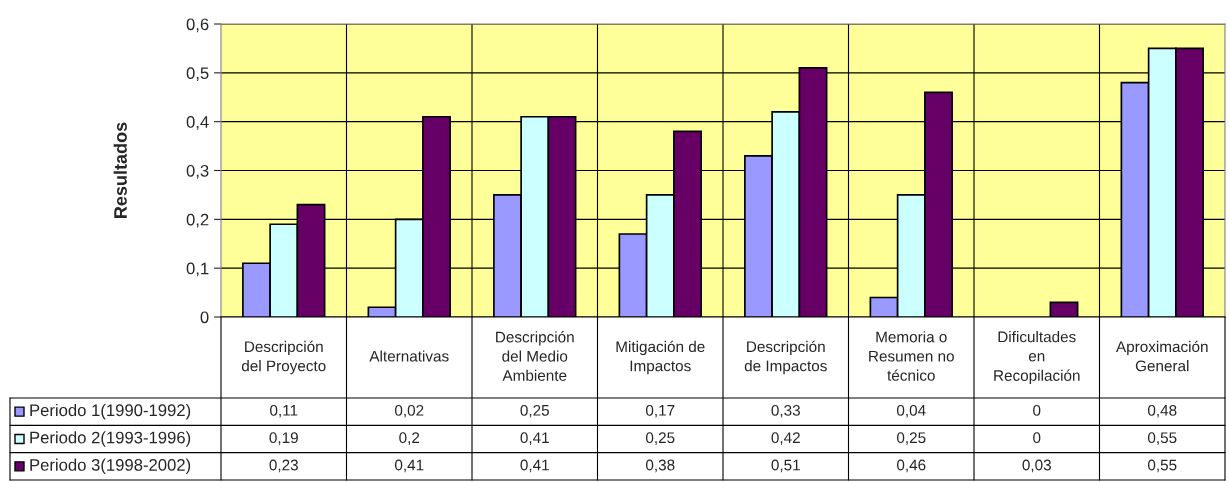 Image resolution: width=1229 pixels, height=482 pixels. What do you see at coordinates (535, 356) in the screenshot?
I see `x-tick-label: Descripción del Medio Ambiente` at bounding box center [535, 356].